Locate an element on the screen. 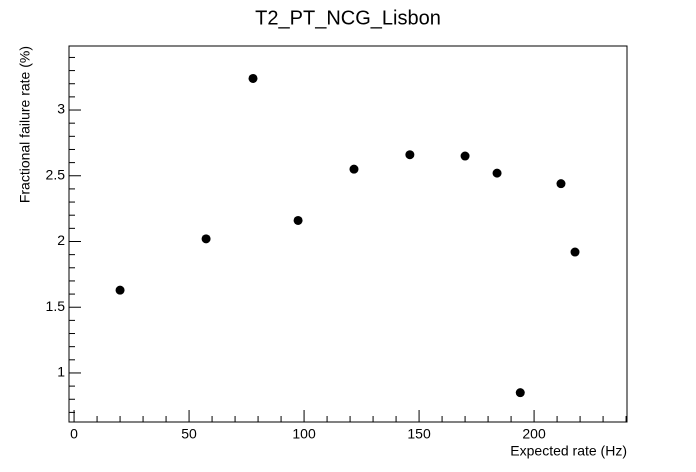 Image resolution: width=696 pixels, height=472 pixels. y-tick-label: 1 is located at coordinates (61, 372).